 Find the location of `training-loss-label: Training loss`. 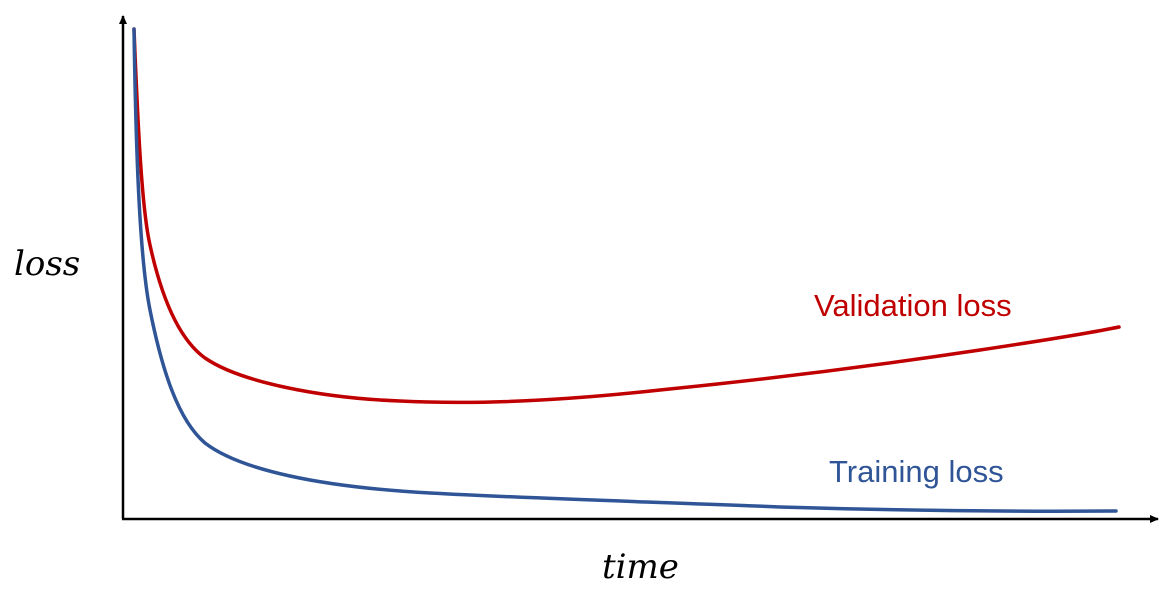

training-loss-label: Training loss is located at coordinates (916, 471).